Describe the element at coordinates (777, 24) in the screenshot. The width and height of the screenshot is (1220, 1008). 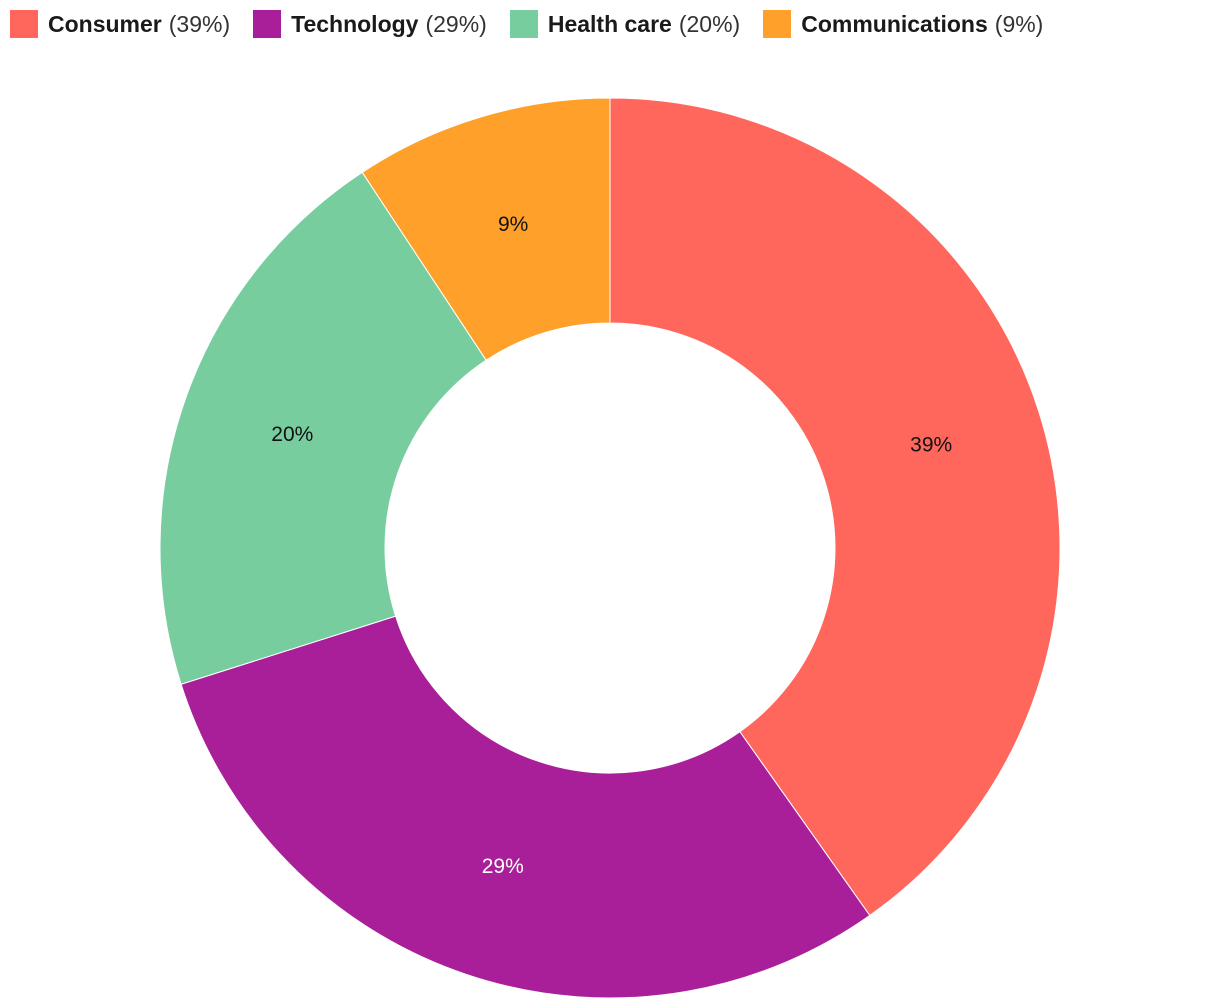
I see `legend-swatch-communications` at that location.